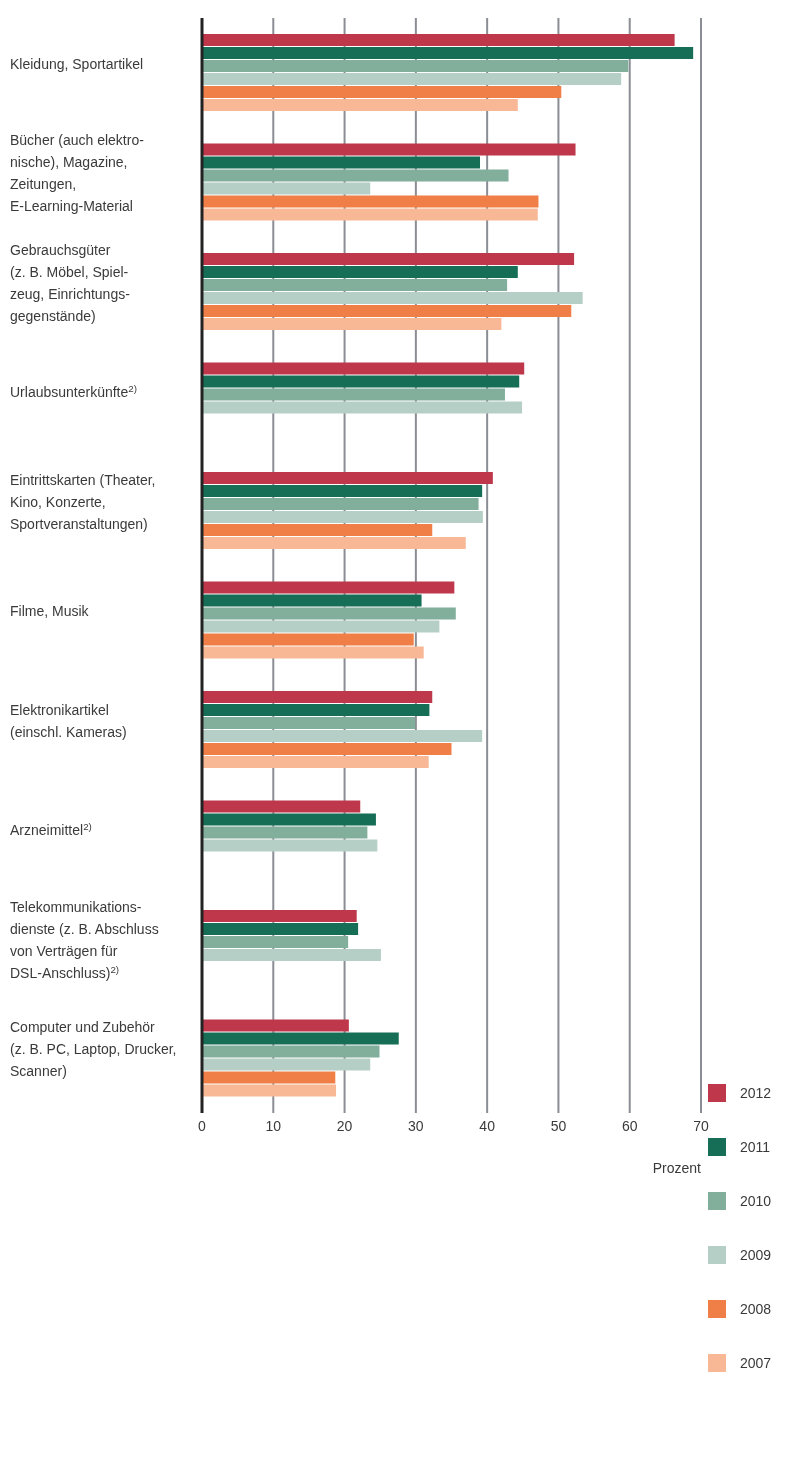 The image size is (790, 1465). Describe the element at coordinates (487, 1125) in the screenshot. I see `x-tick-label: 40` at that location.